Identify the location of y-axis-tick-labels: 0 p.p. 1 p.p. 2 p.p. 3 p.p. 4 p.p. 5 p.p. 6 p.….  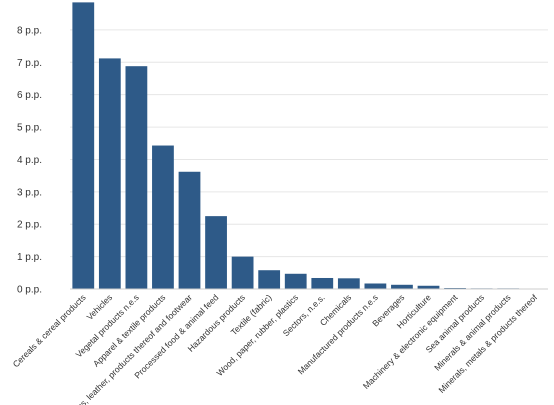
(29, 160).